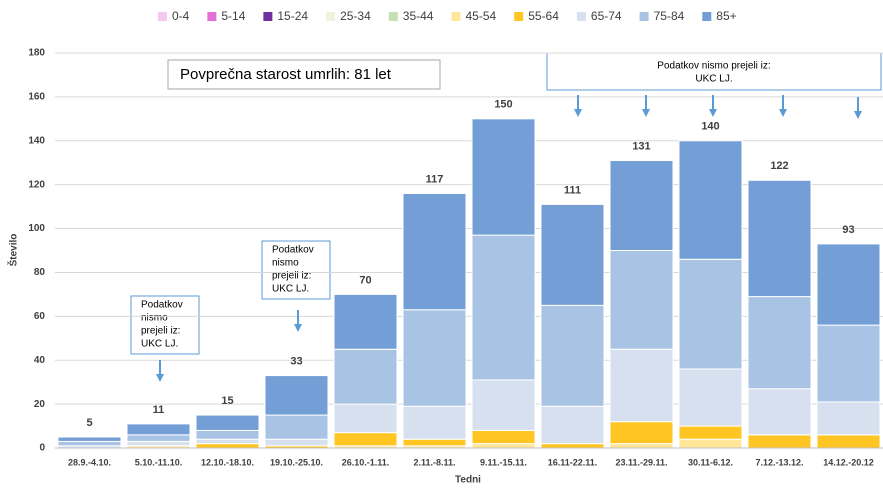 This screenshot has height=488, width=883. What do you see at coordinates (503, 105) in the screenshot?
I see `total-label: 150` at bounding box center [503, 105].